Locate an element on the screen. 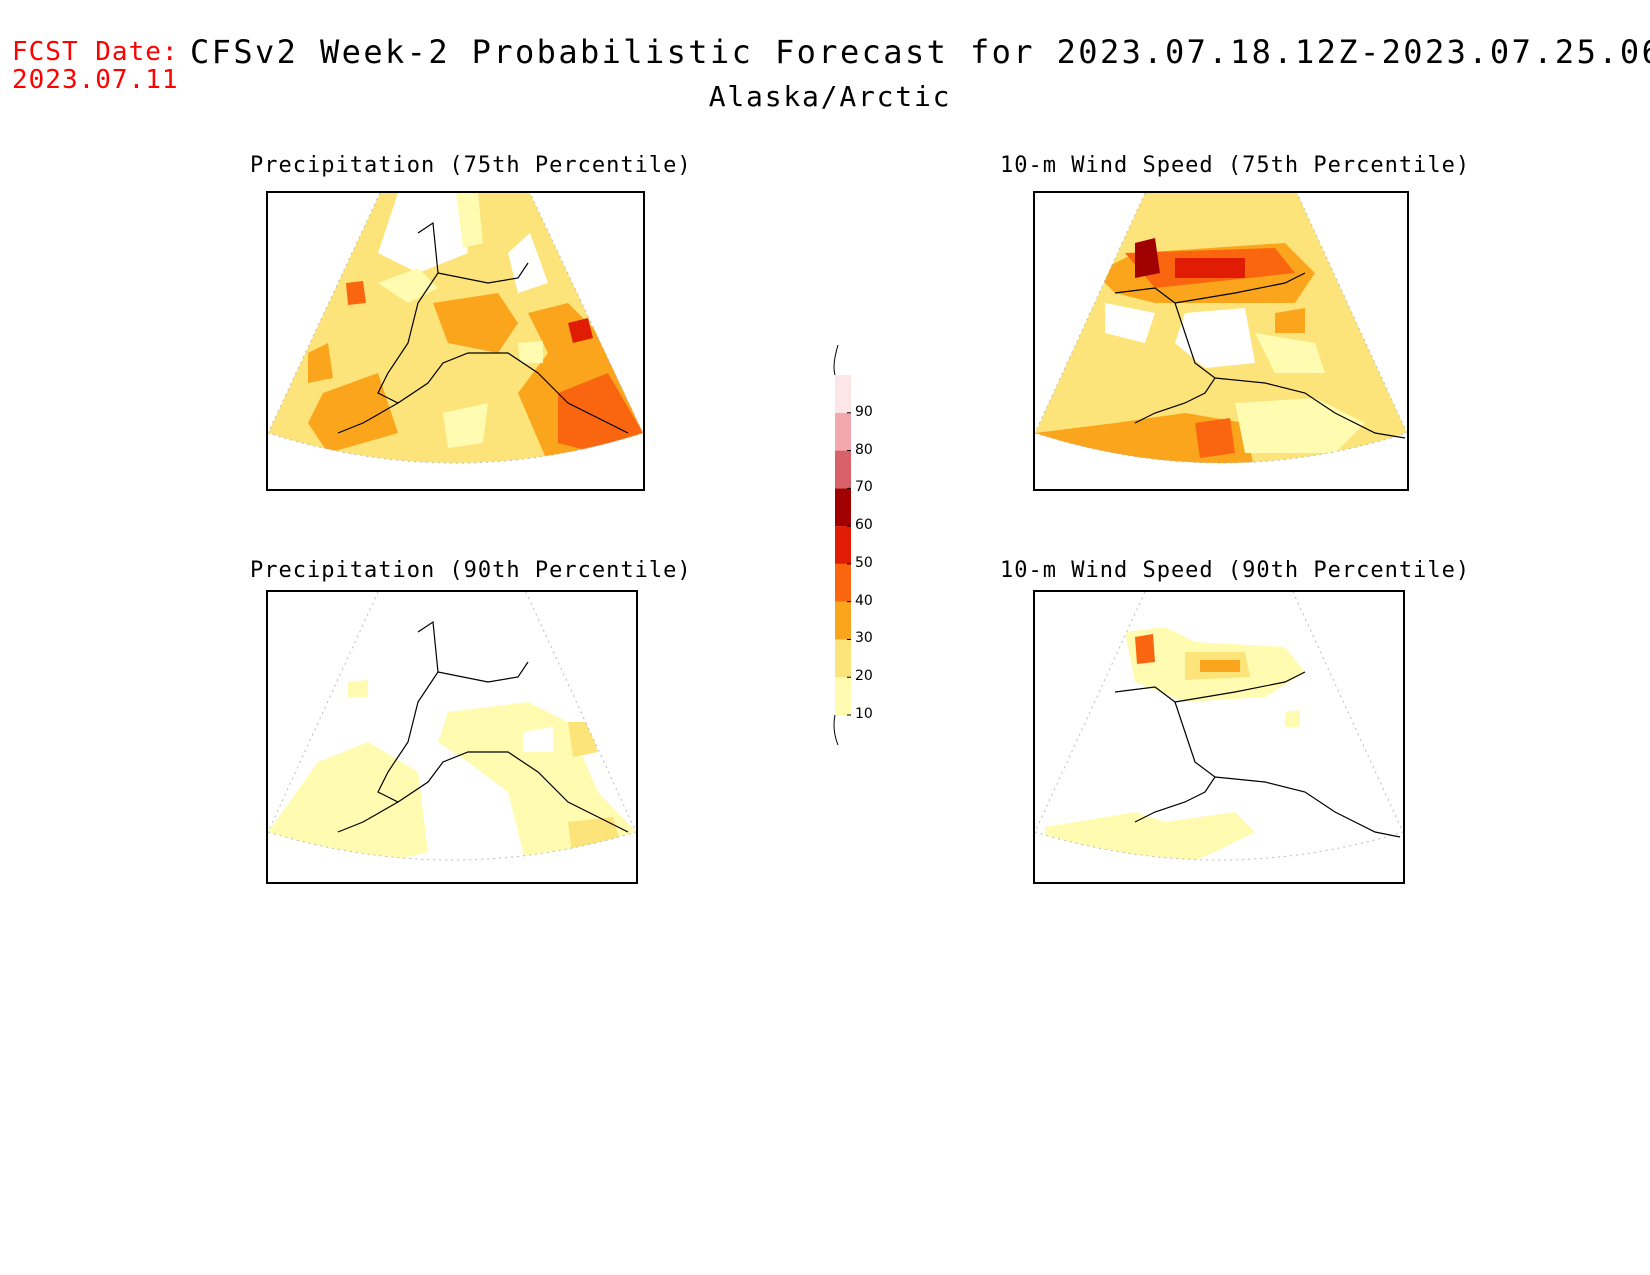 The width and height of the screenshot is (1650, 1275). map-panel-wind75 is located at coordinates (1221, 341).